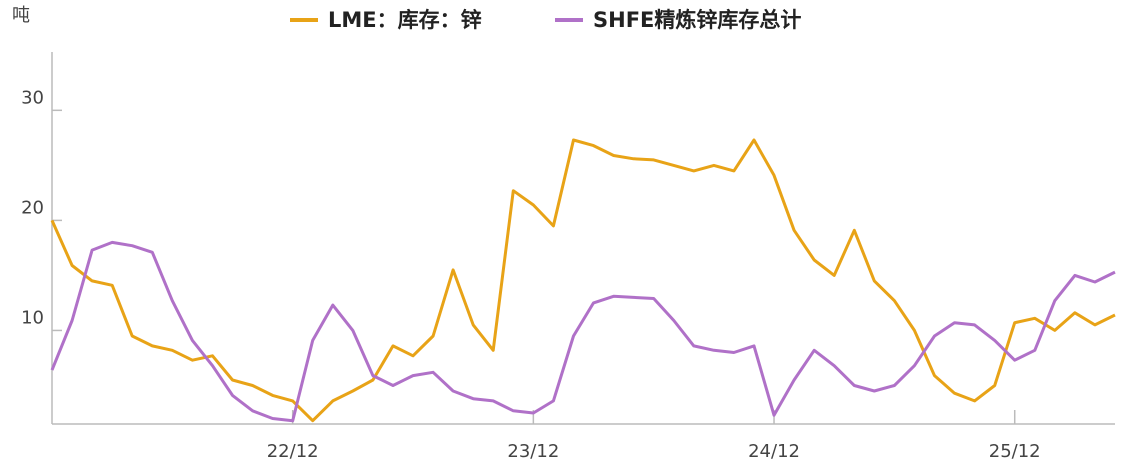  Describe the element at coordinates (21, 15) in the screenshot. I see `y-unit: 吨` at that location.